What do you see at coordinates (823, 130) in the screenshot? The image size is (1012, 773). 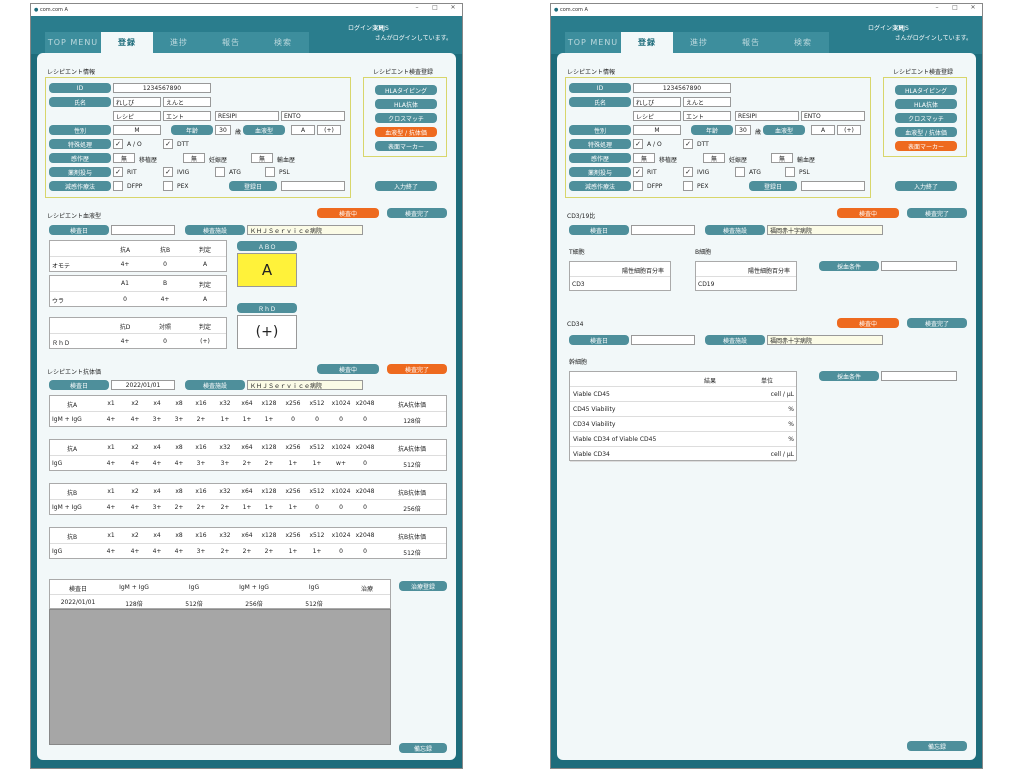 I see `blood-abo-field-right: A` at bounding box center [823, 130].